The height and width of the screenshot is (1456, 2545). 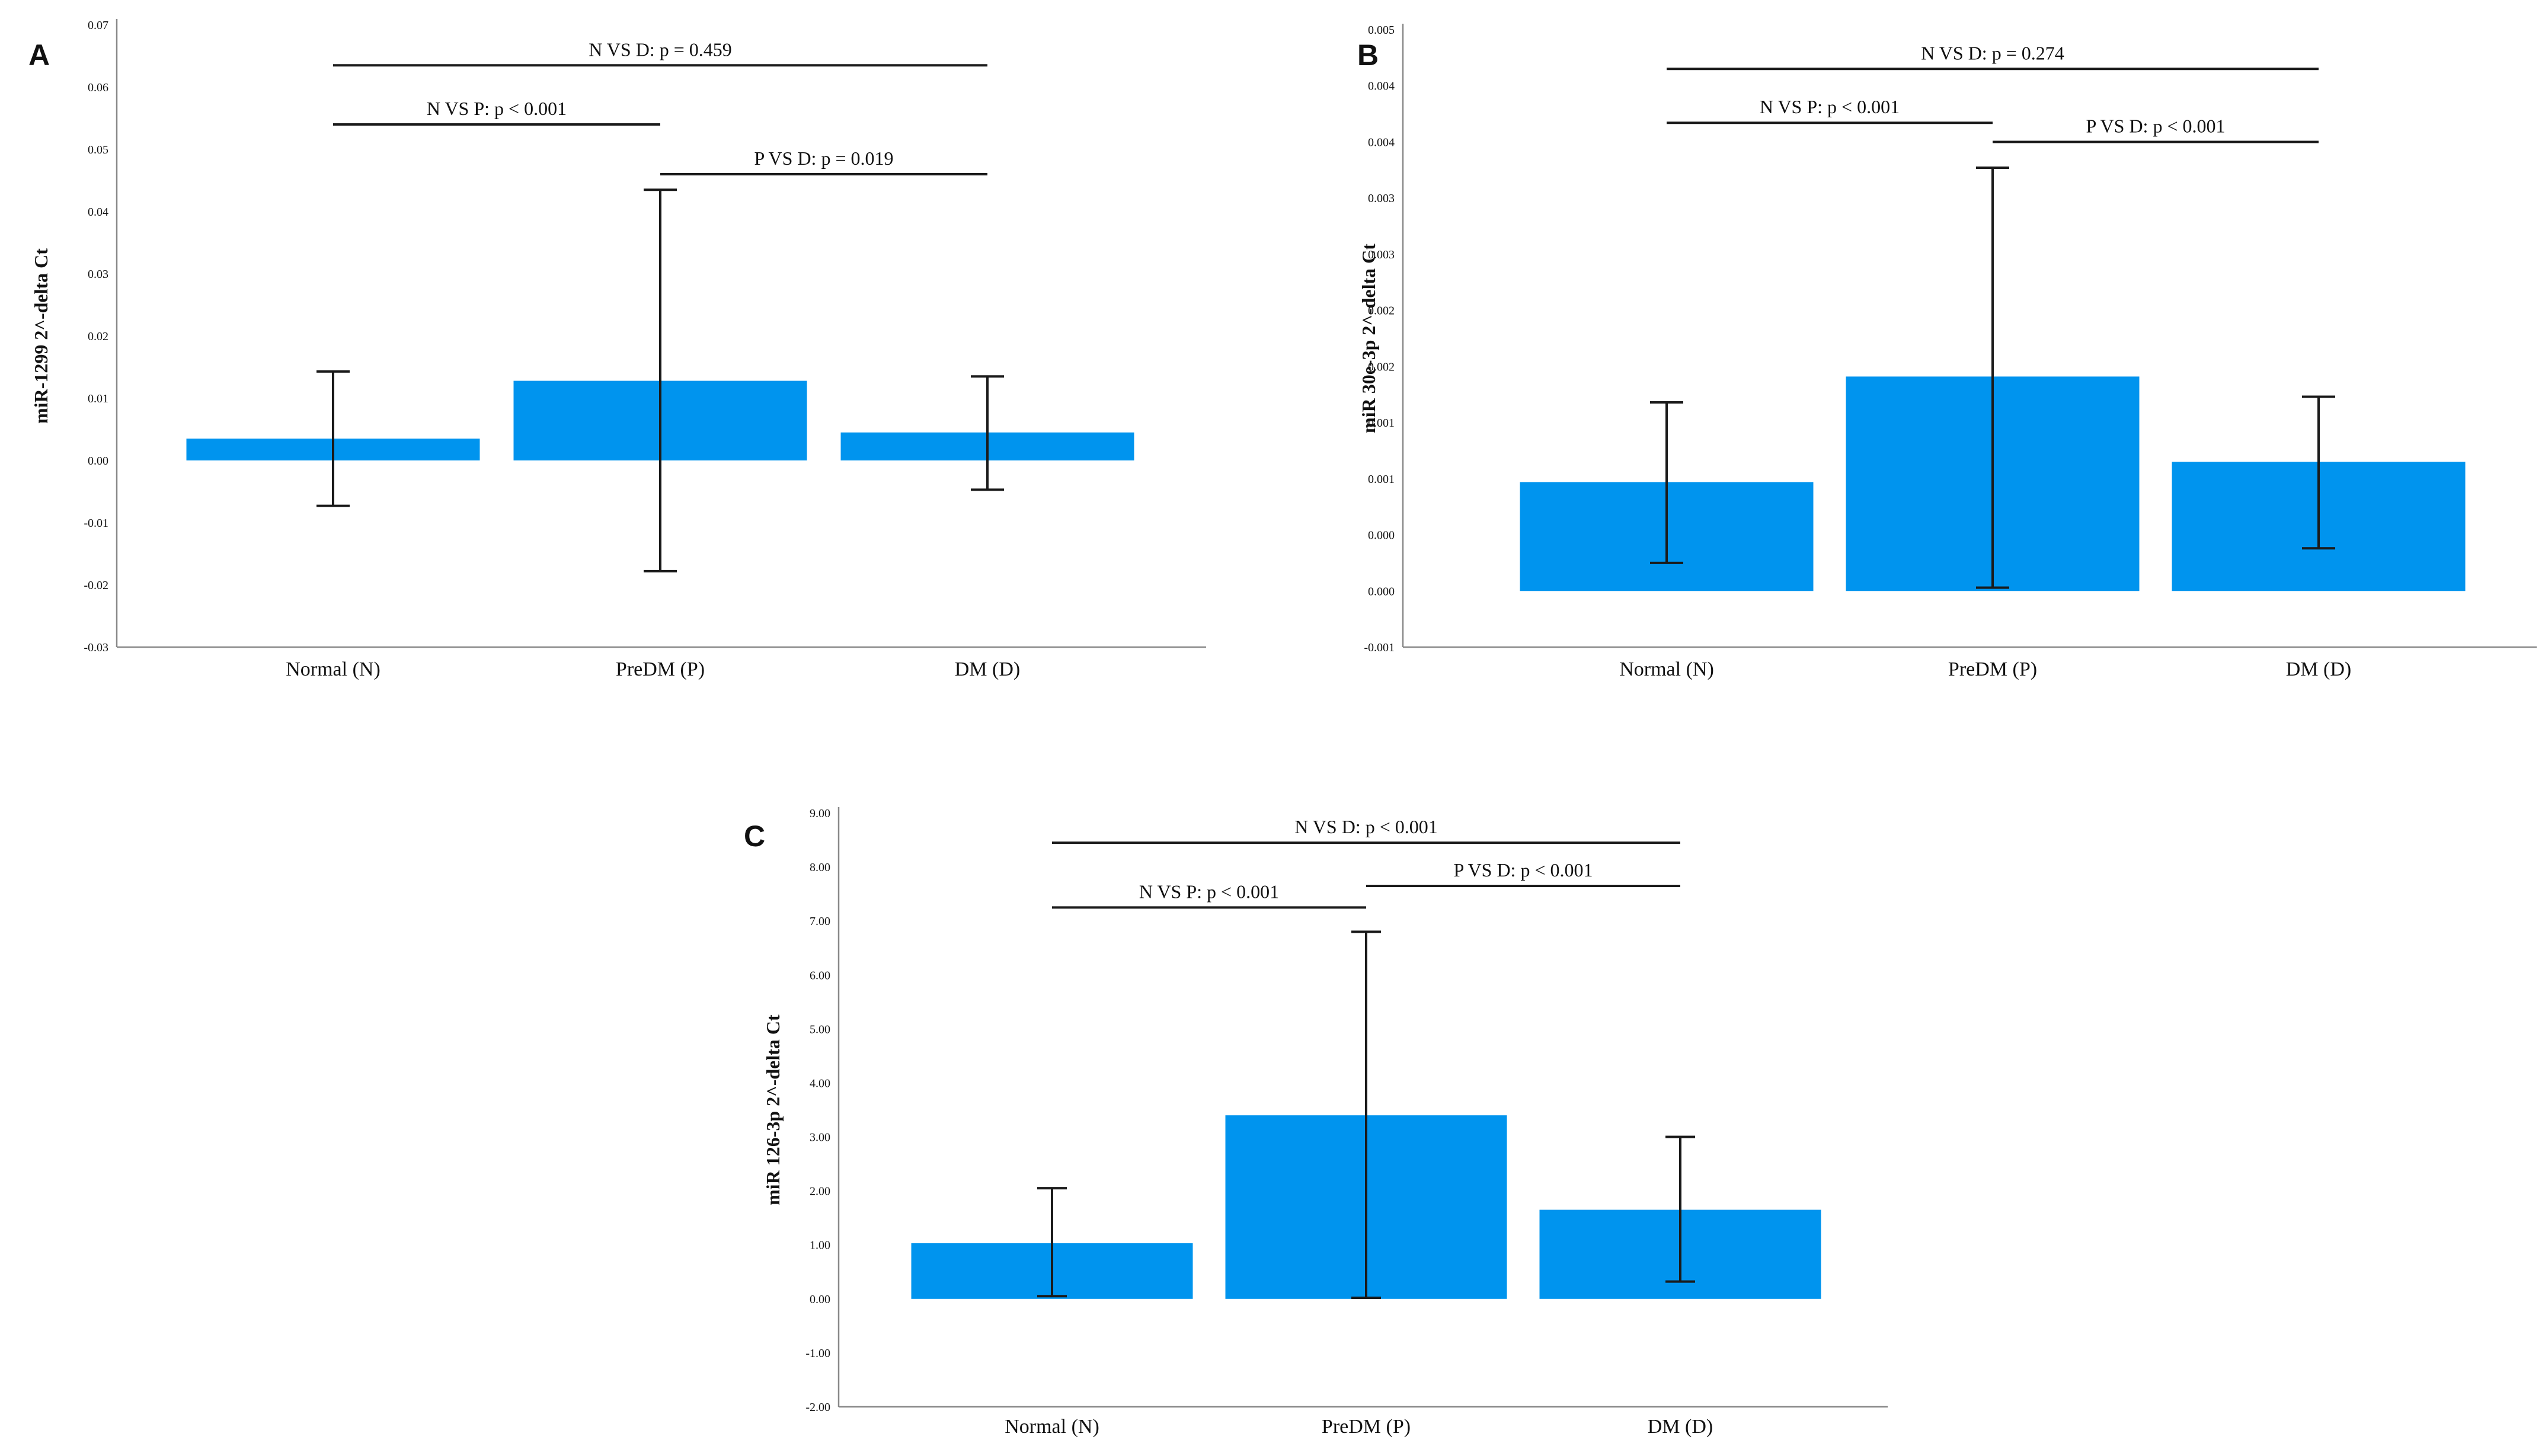 What do you see at coordinates (817, 1353) in the screenshot?
I see `y-tick-label: -1.00` at bounding box center [817, 1353].